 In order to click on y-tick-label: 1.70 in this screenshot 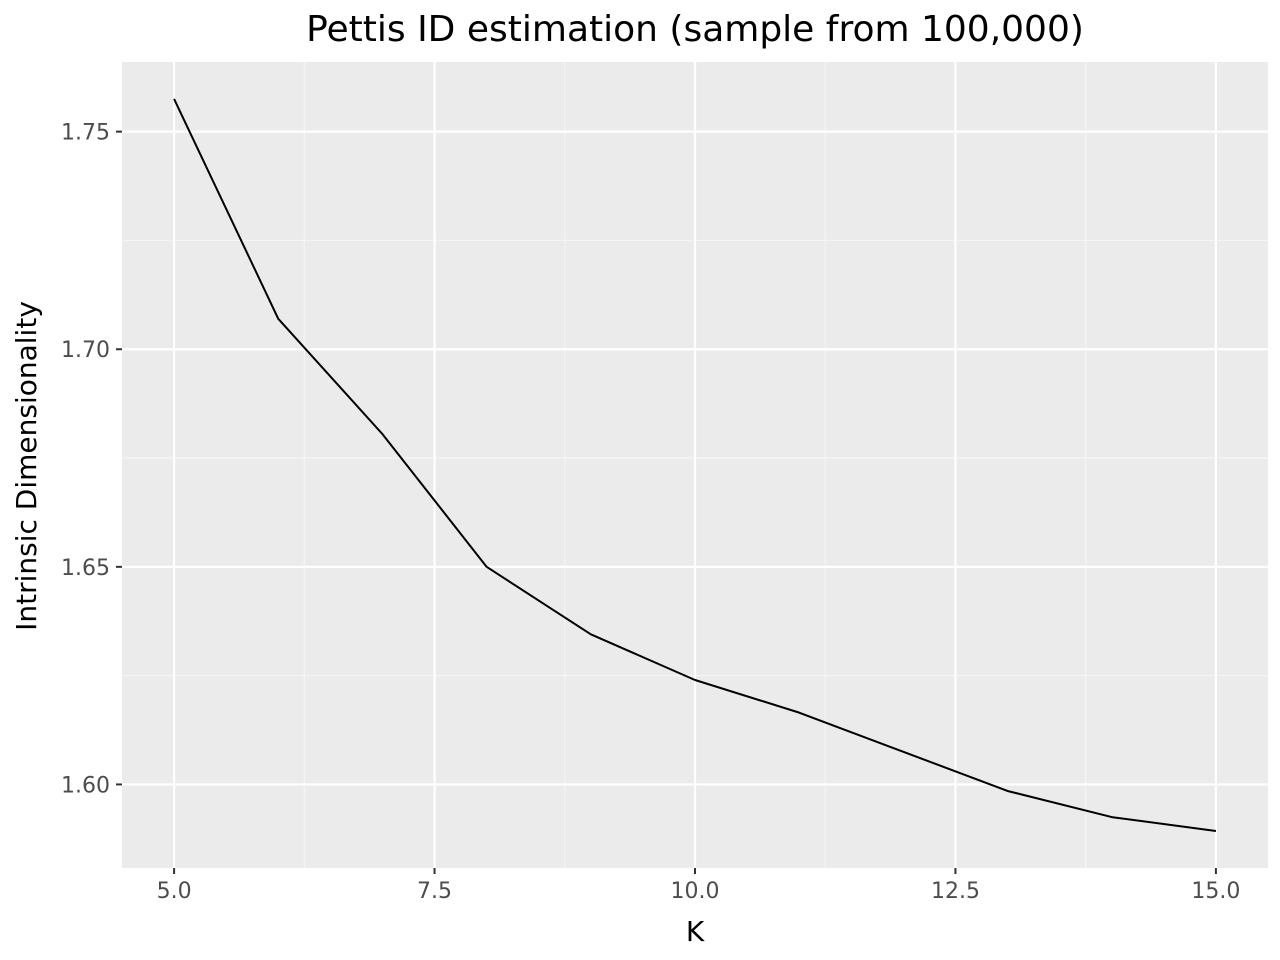, I will do `click(85, 350)`.